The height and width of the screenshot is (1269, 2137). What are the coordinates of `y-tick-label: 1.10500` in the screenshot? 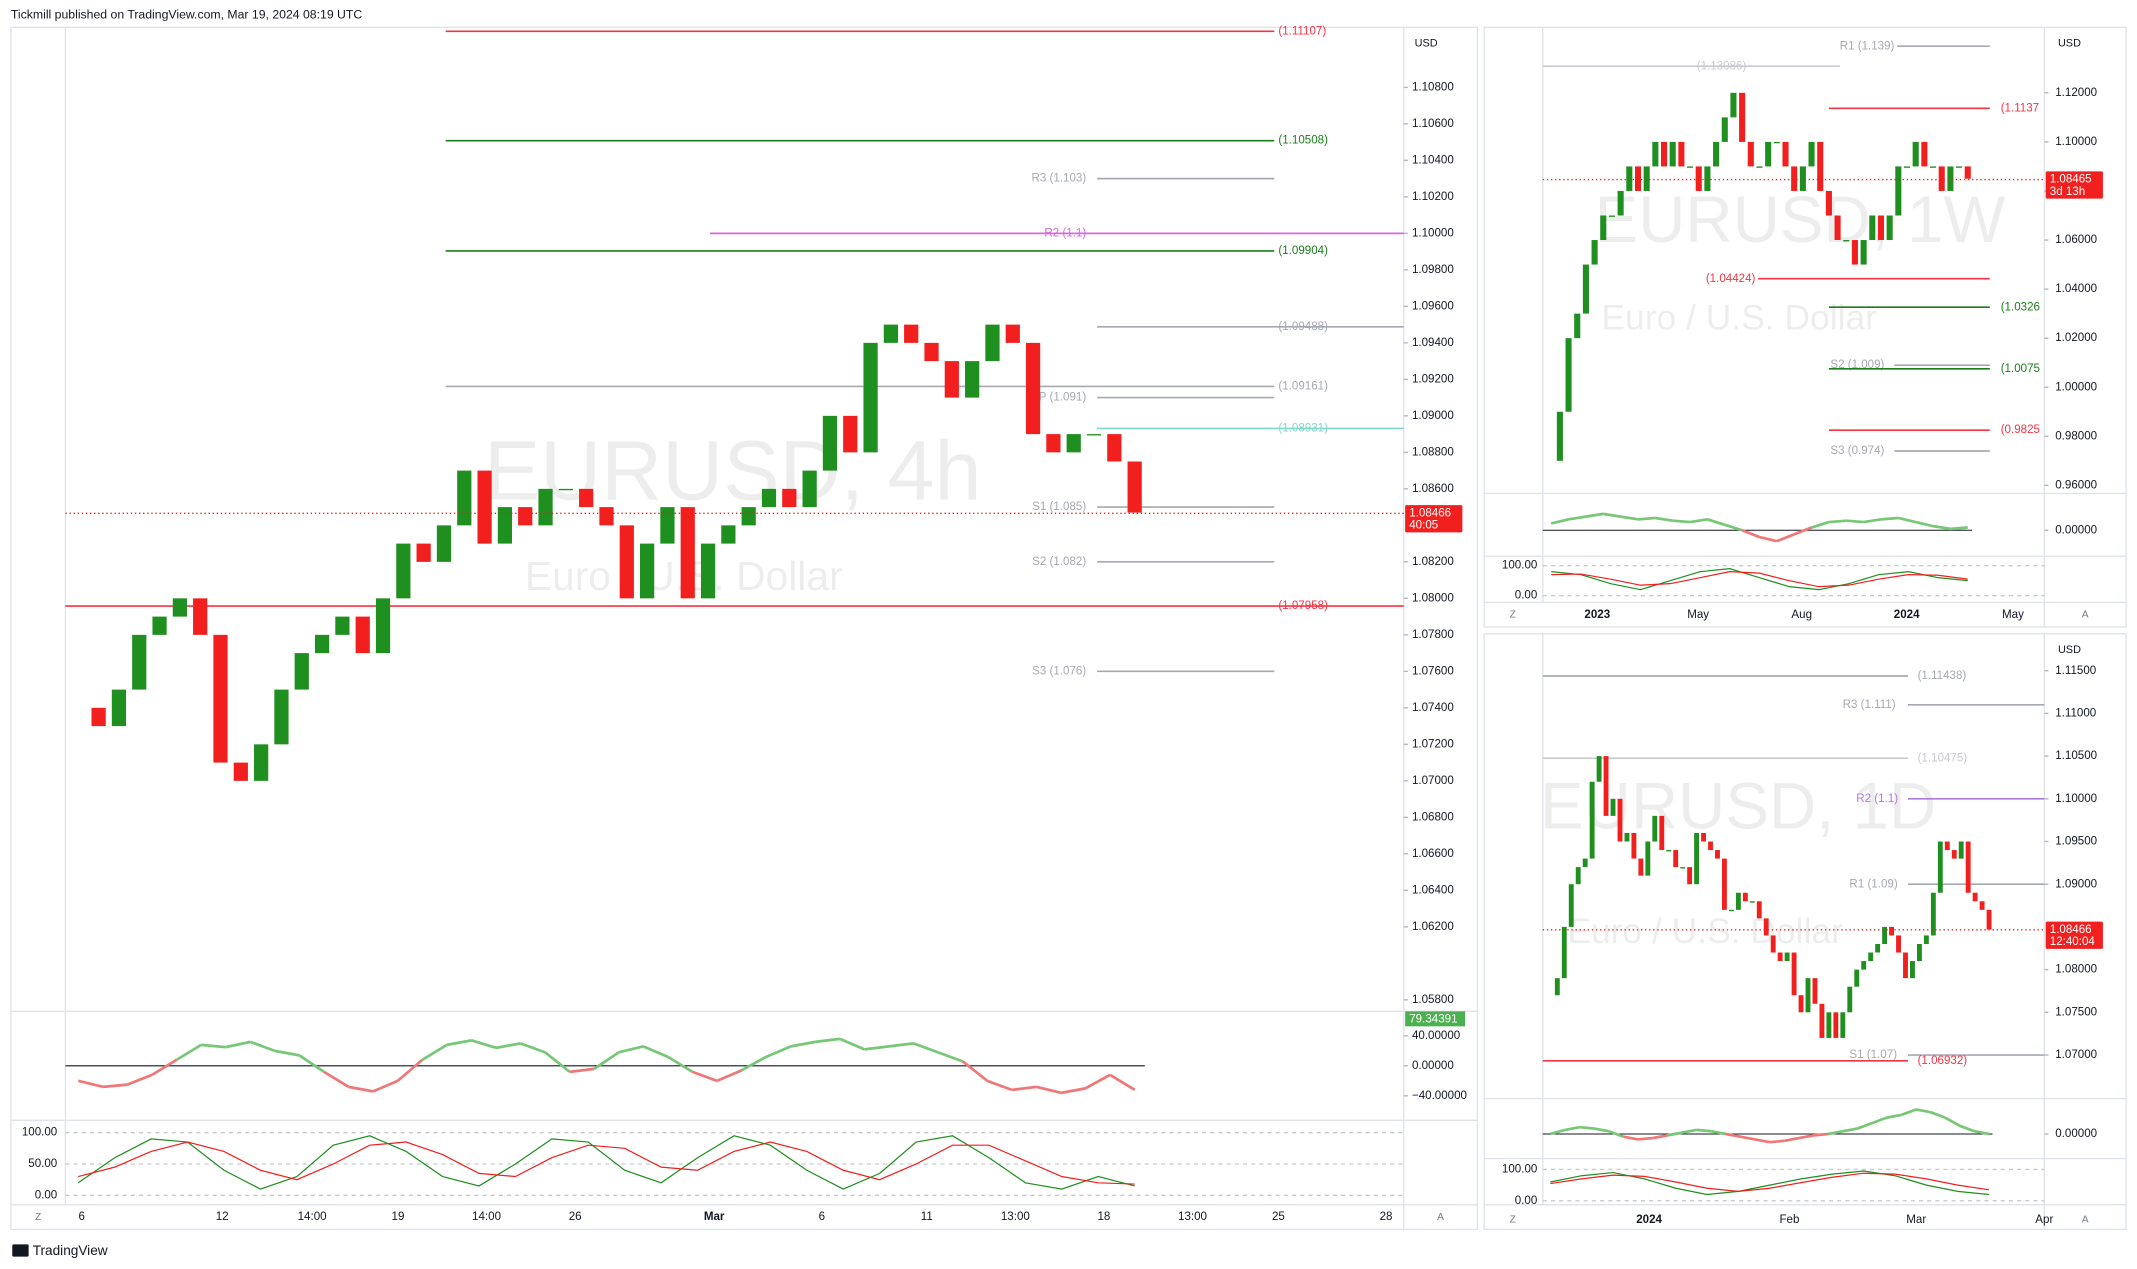 It's located at (2076, 756).